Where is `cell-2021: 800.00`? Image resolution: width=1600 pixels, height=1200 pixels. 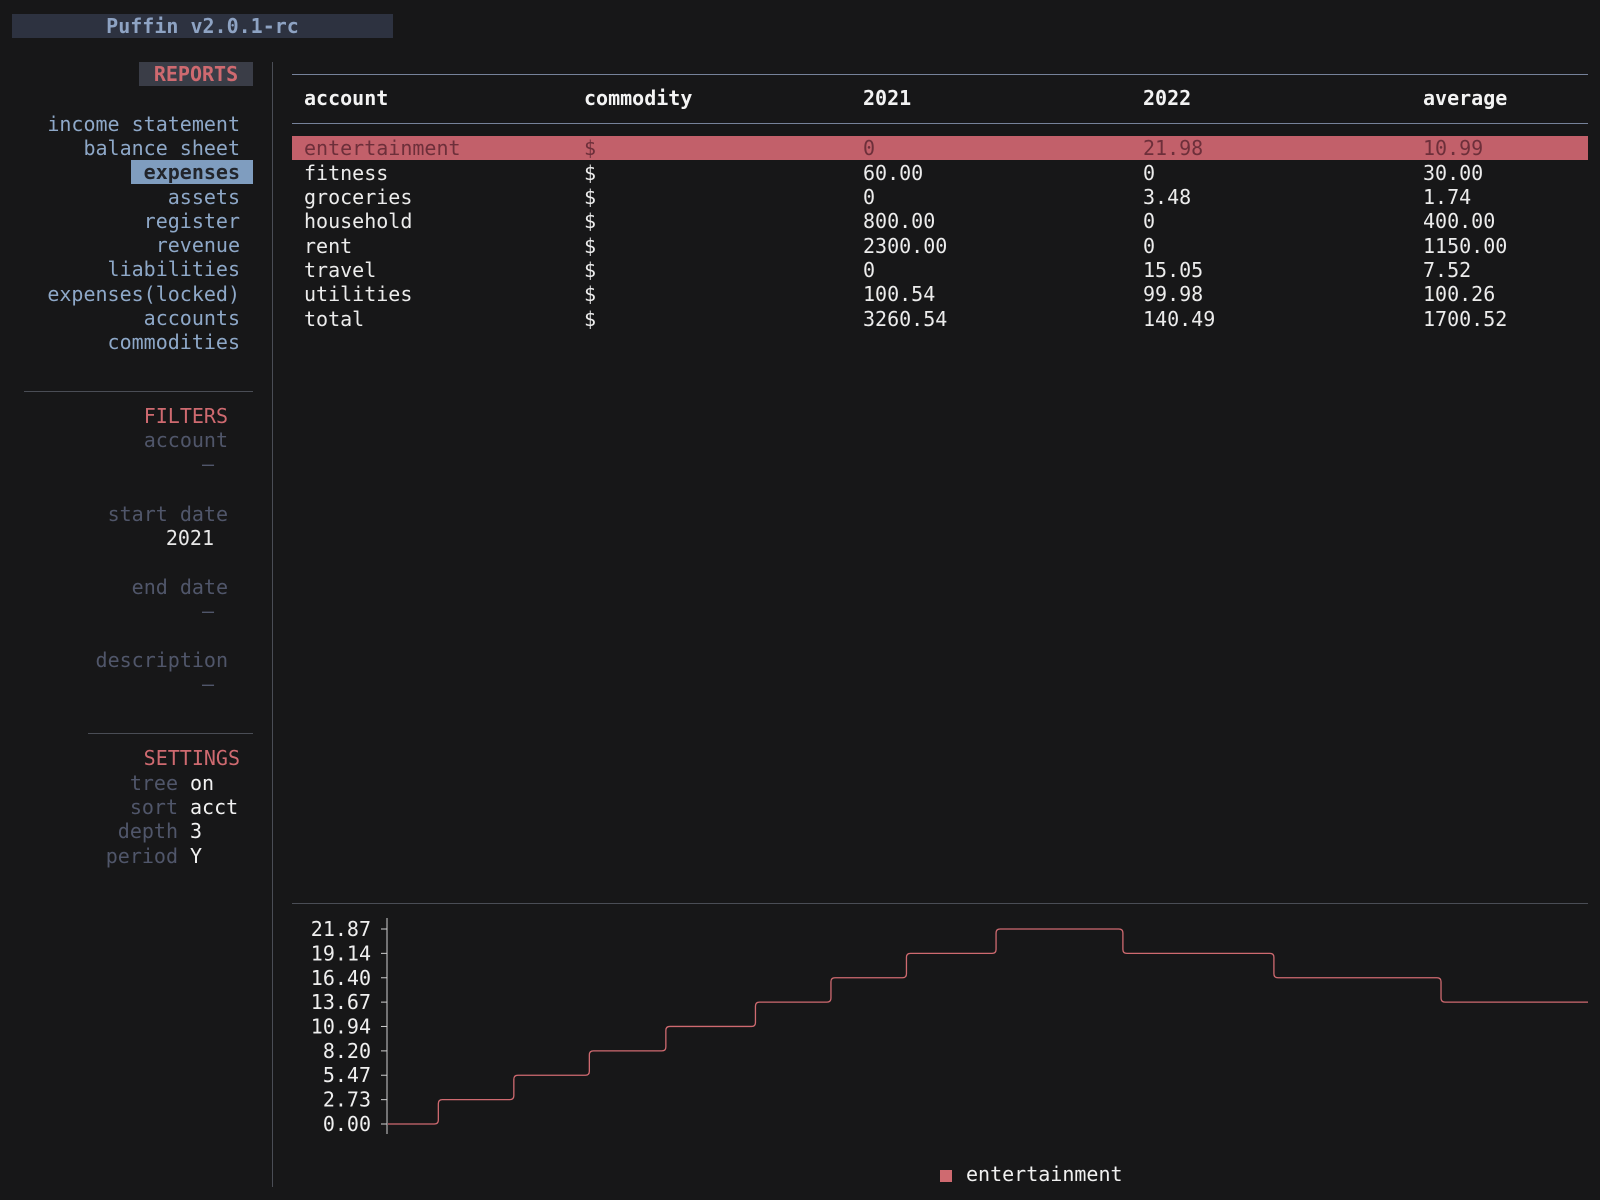
cell-2021: 800.00 is located at coordinates (899, 221).